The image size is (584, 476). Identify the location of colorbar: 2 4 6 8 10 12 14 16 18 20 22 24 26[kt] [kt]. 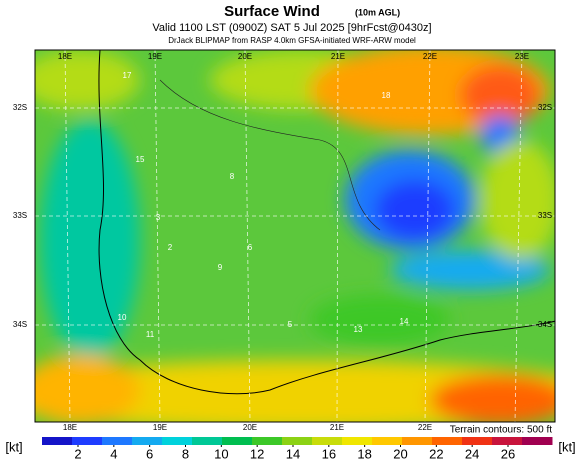
(290, 449).